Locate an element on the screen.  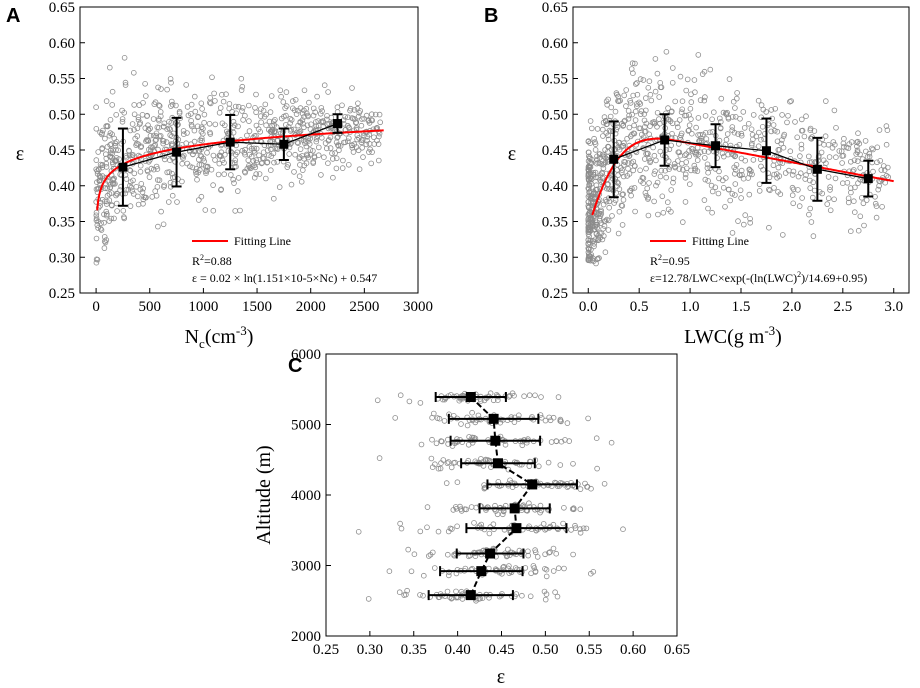
panel-a-ytick-label: 0.60 is located at coordinates (62, 44).